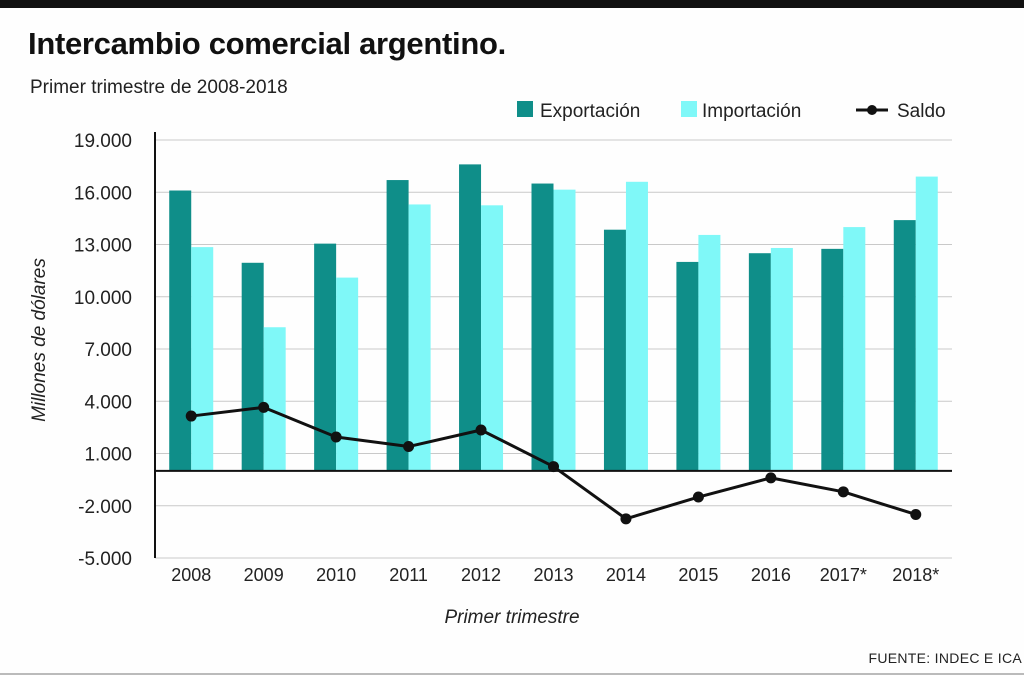 This screenshot has height=675, width=1024. Describe the element at coordinates (921, 111) in the screenshot. I see `legend-label-saldo: Saldo` at that location.